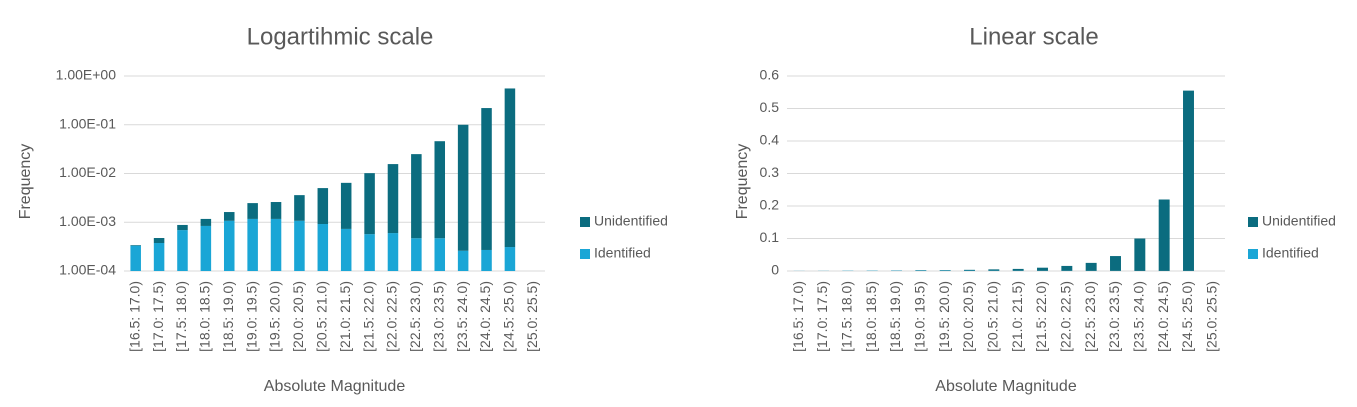  Describe the element at coordinates (1006, 386) in the screenshot. I see `x-axis-title: Absolute Magnitude` at that location.